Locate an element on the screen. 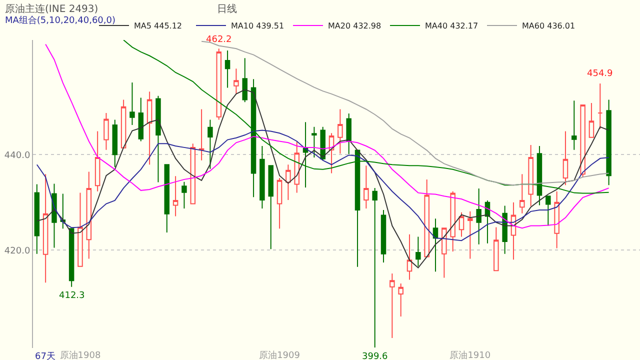 The image size is (640, 360). x-tick-label: 原油1908 is located at coordinates (80, 355).